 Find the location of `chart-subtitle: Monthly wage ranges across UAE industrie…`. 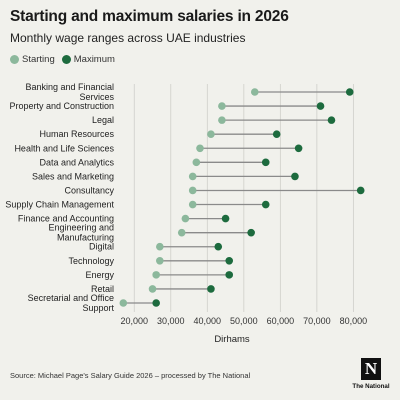

chart-subtitle: Monthly wage ranges across UAE industrie… is located at coordinates (128, 38).